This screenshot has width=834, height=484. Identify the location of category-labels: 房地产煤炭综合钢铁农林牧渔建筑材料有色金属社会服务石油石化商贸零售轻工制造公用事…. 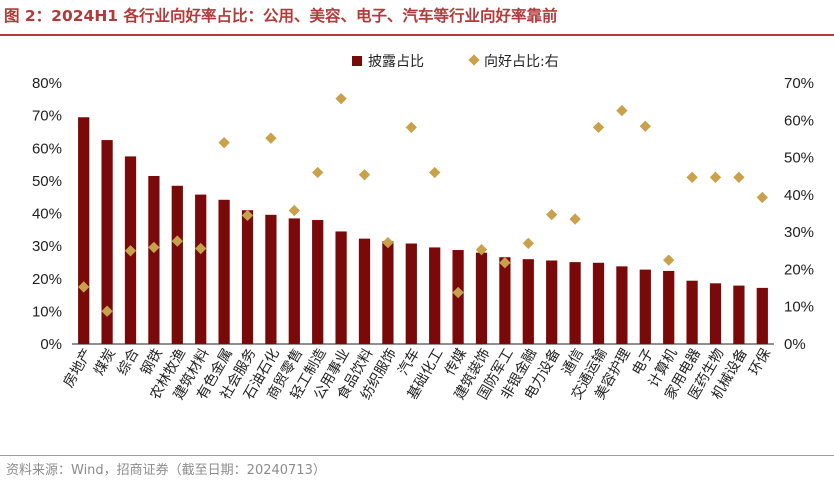
(417, 374).